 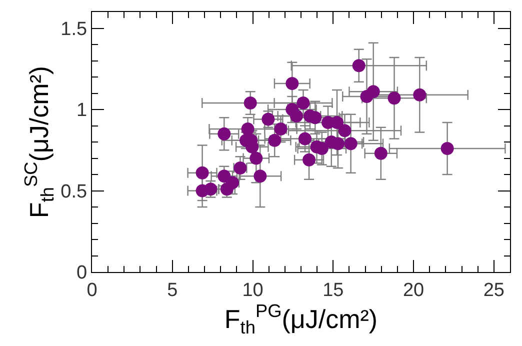 I want to click on x-tick-label: 10, so click(x=253, y=290).